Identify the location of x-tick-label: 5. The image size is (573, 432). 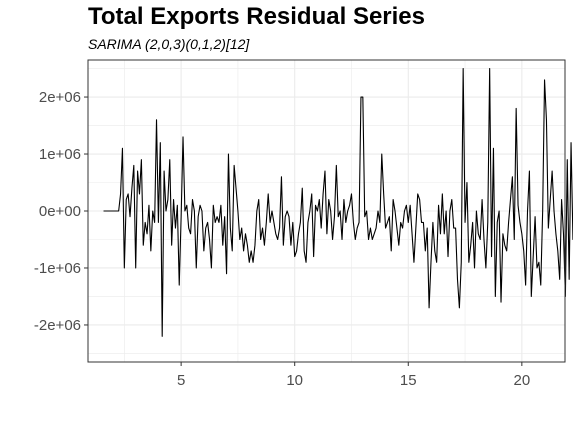
(181, 380).